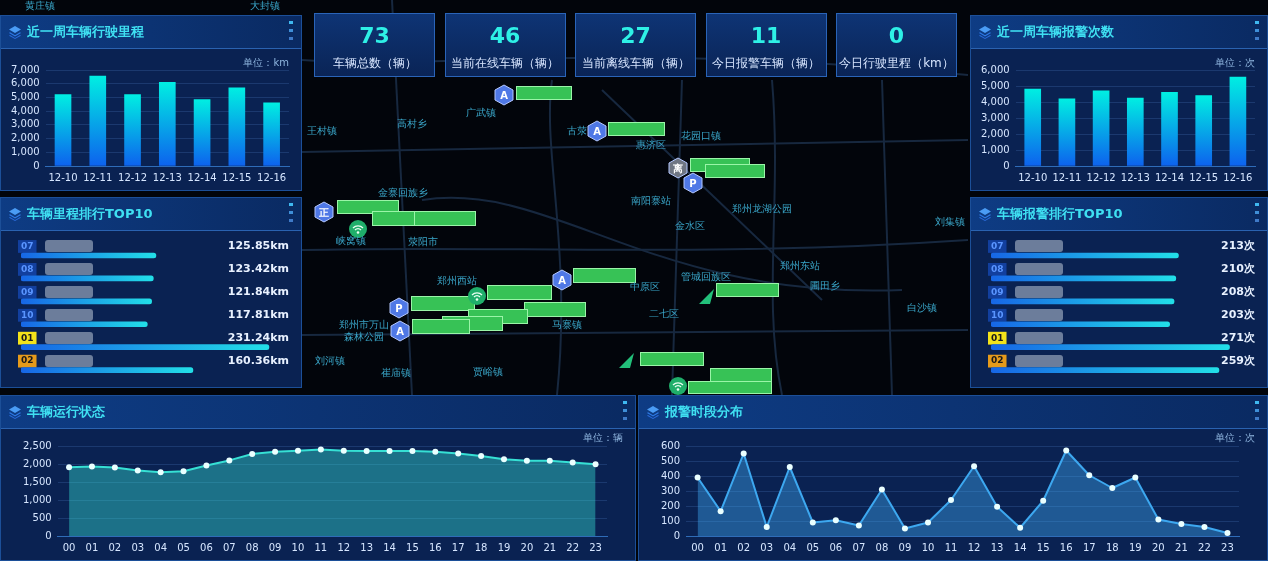  What do you see at coordinates (896, 63) in the screenshot?
I see `category-label: 今日行驶里程（km）` at bounding box center [896, 63].